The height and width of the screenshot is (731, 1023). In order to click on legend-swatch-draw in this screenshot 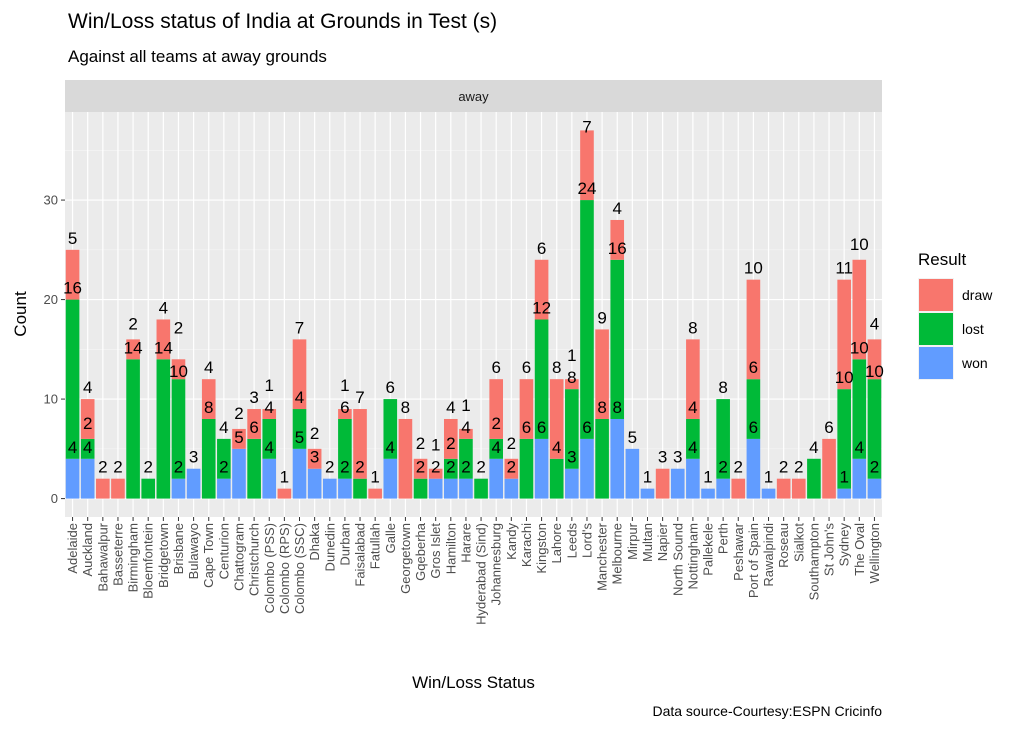, I will do `click(936, 295)`.